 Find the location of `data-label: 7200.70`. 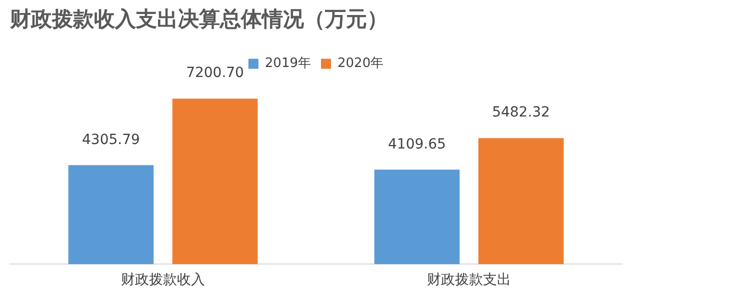

data-label: 7200.70 is located at coordinates (215, 73).